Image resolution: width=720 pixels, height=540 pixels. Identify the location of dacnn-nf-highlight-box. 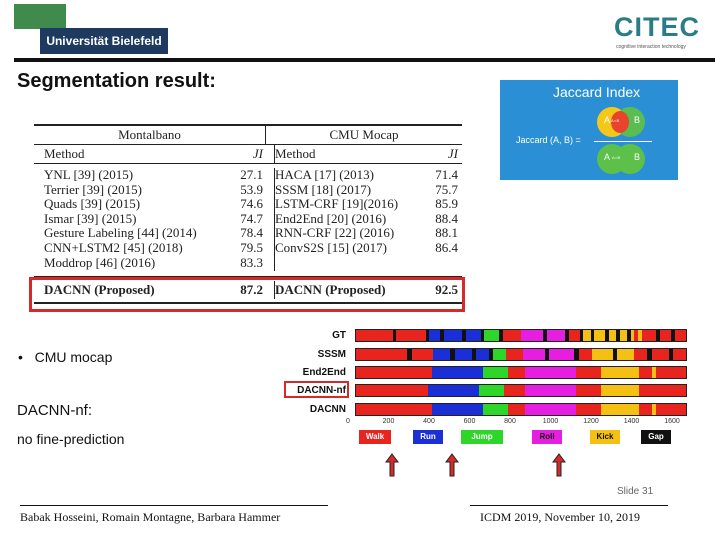
(316, 389).